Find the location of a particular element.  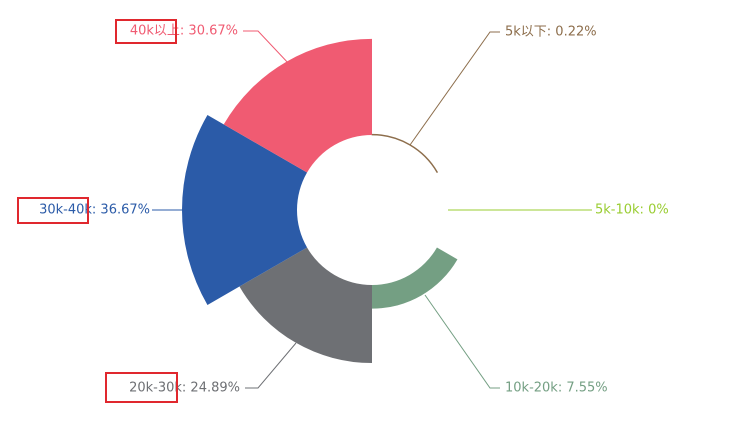

slice-label: 5k以下: 0.22% is located at coordinates (551, 32).